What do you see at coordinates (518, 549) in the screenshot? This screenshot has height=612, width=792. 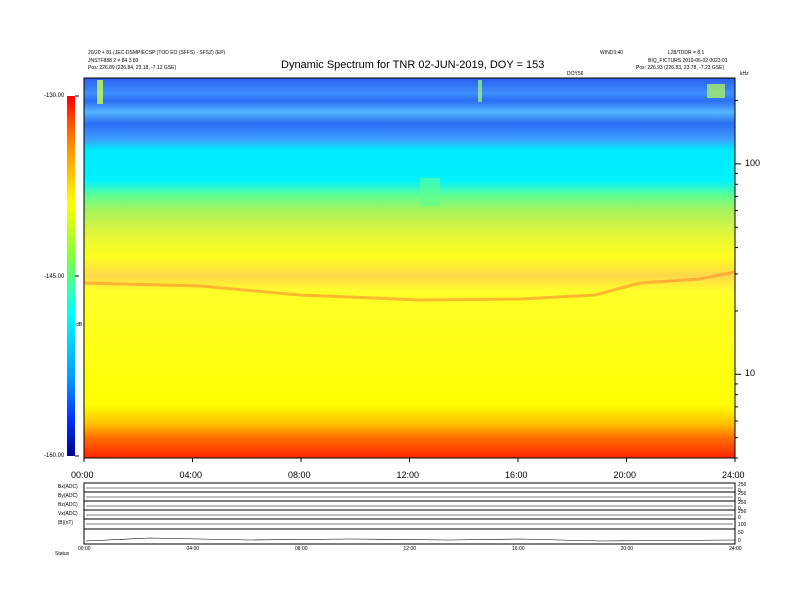 I see `lower-x-tick-label: 16:00` at bounding box center [518, 549].